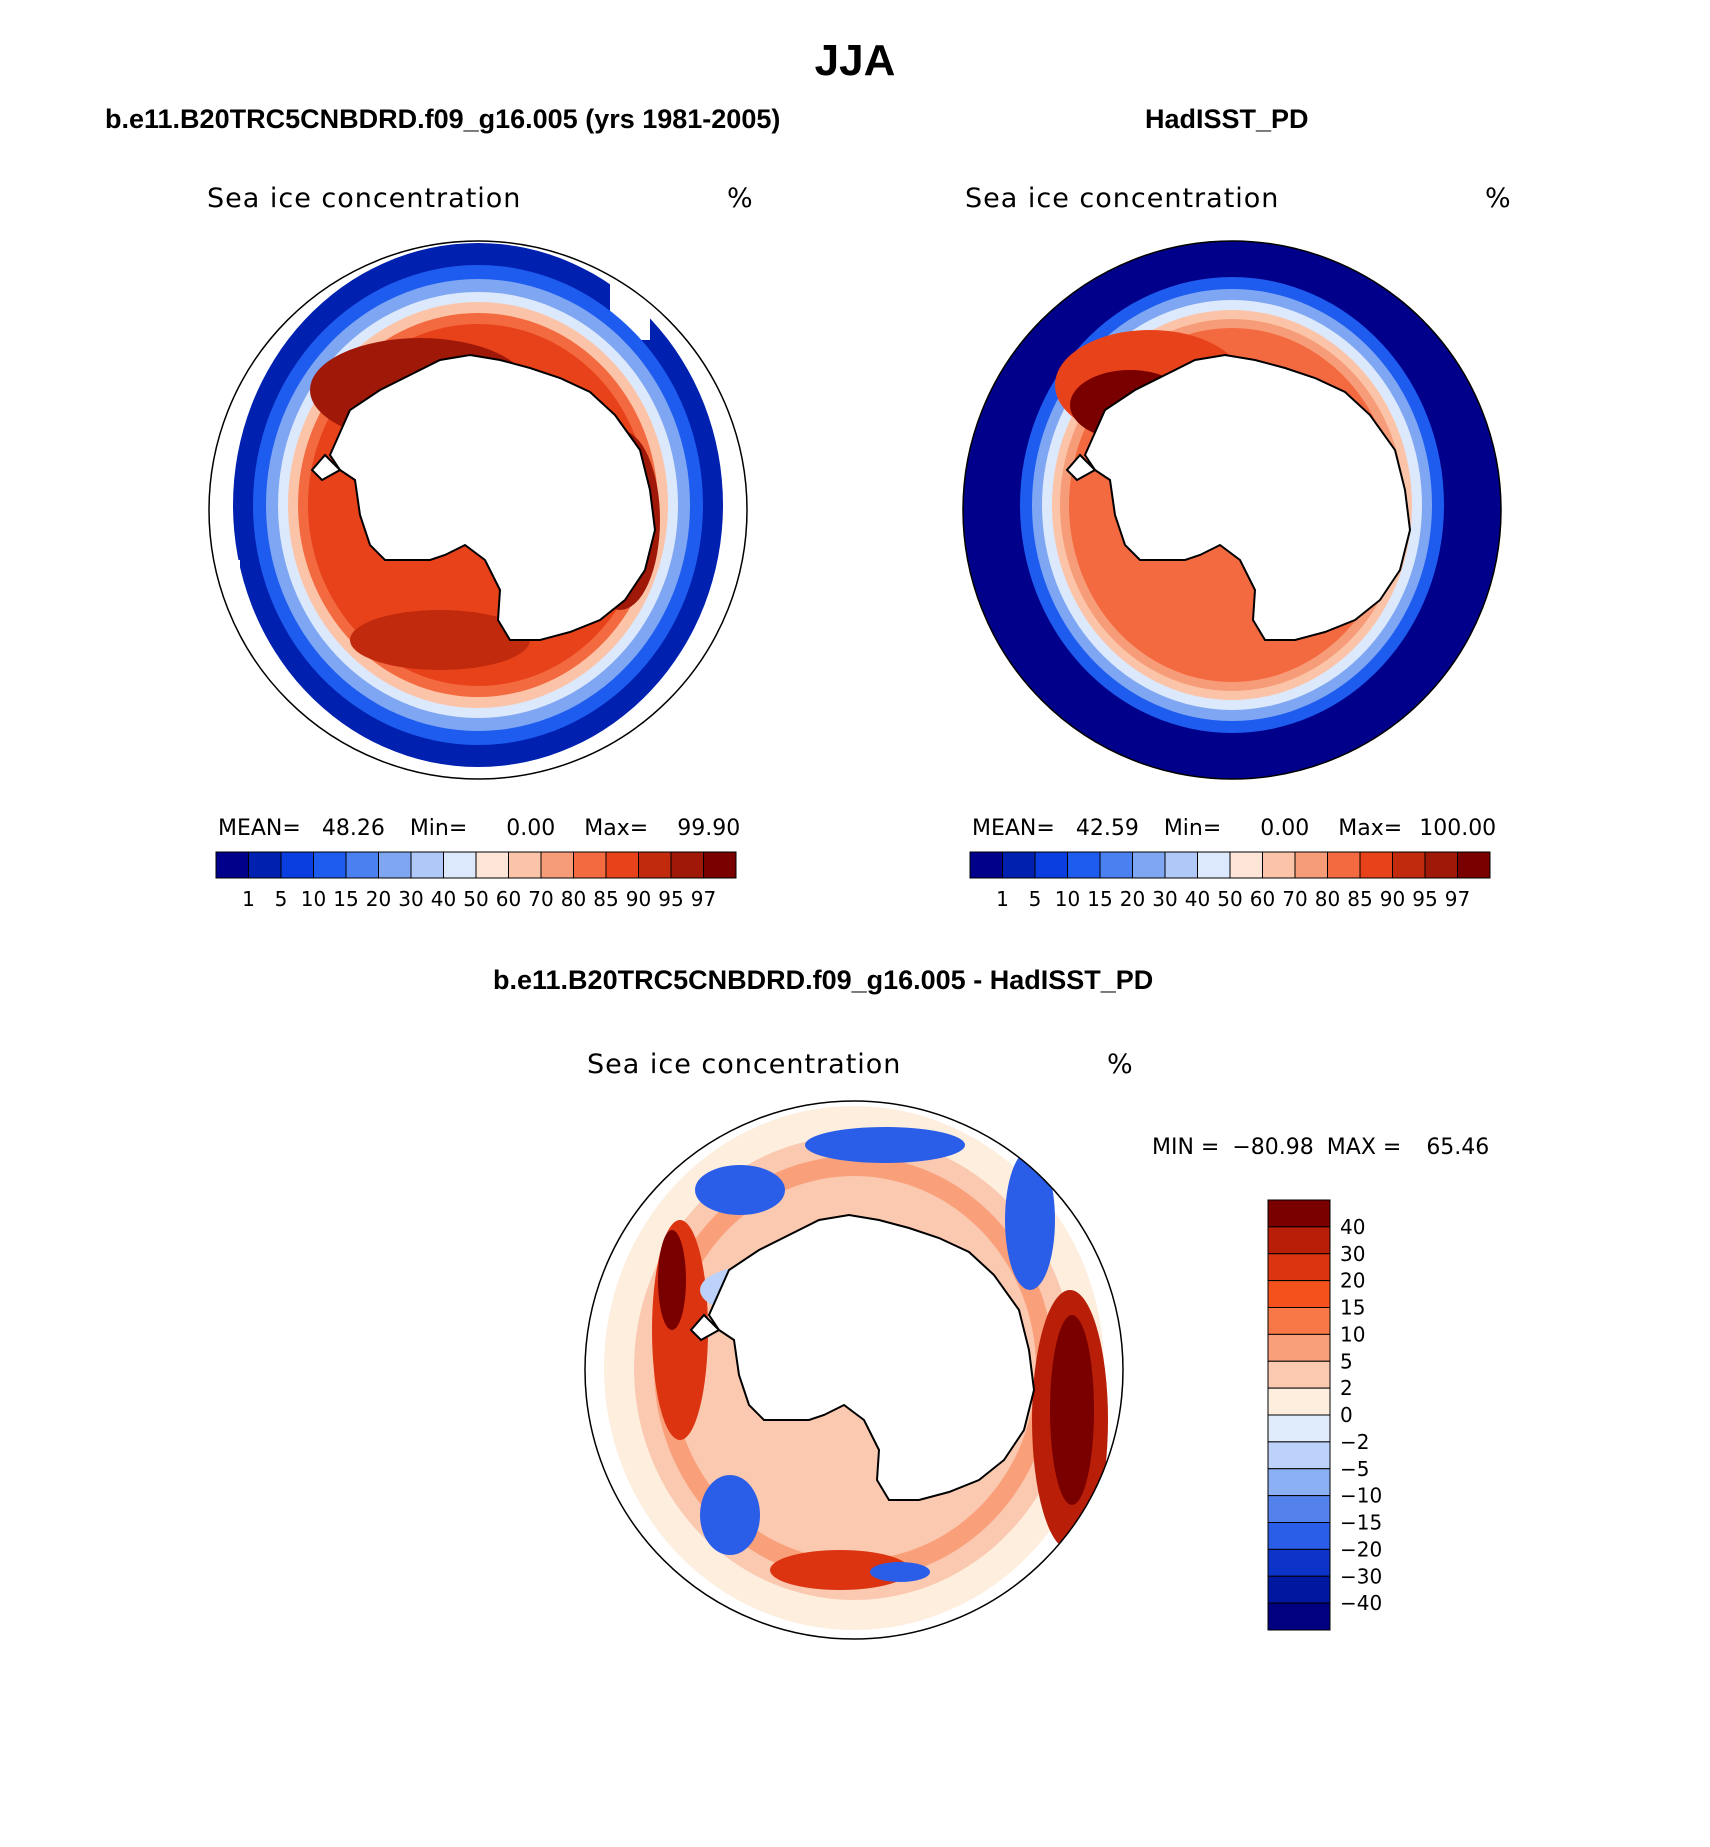 Image resolution: width=1710 pixels, height=1847 pixels. Describe the element at coordinates (871, 1357) in the screenshot. I see `diff-antarctica-land` at that location.